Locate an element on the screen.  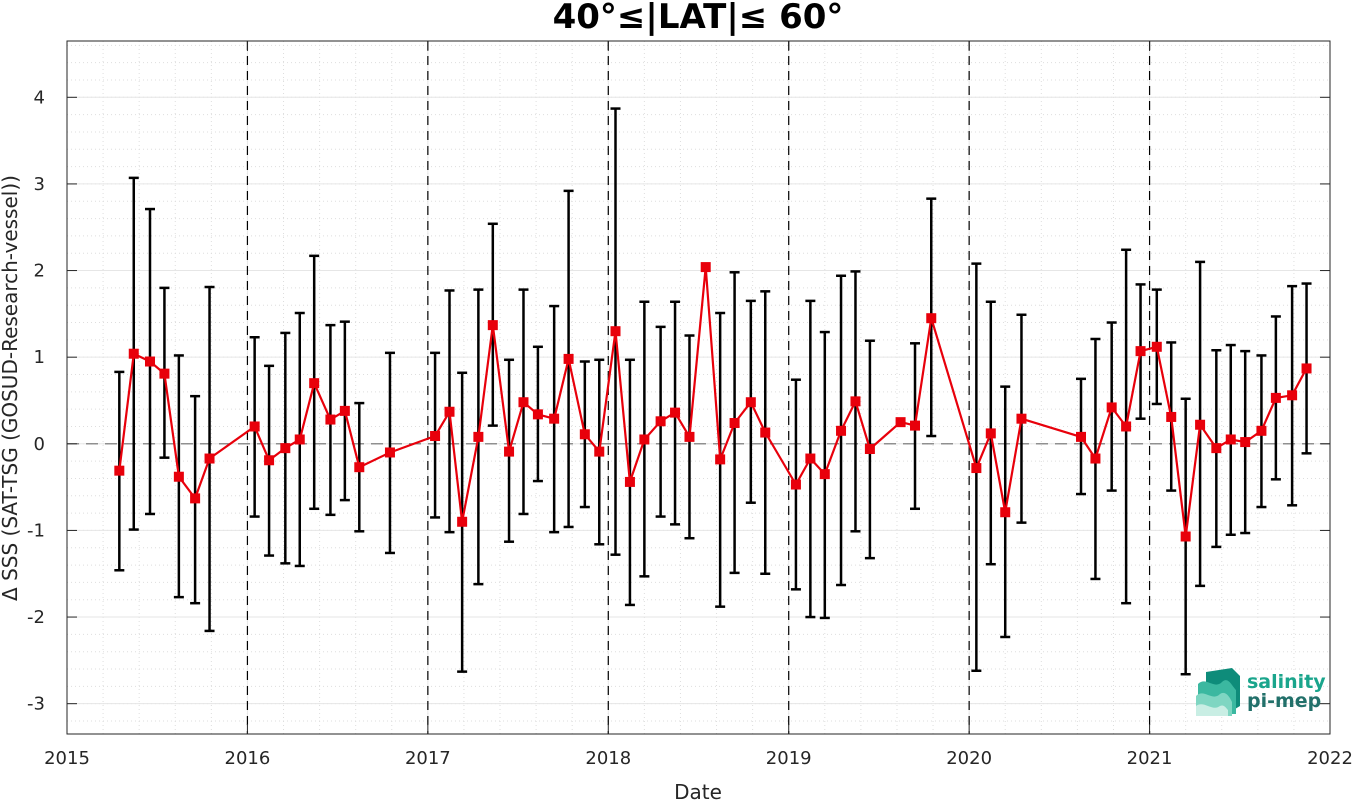
y-axis-label: Δ SSS (SAT-TSG (GOSUD-Research-vessel)) is located at coordinates (11, 388).